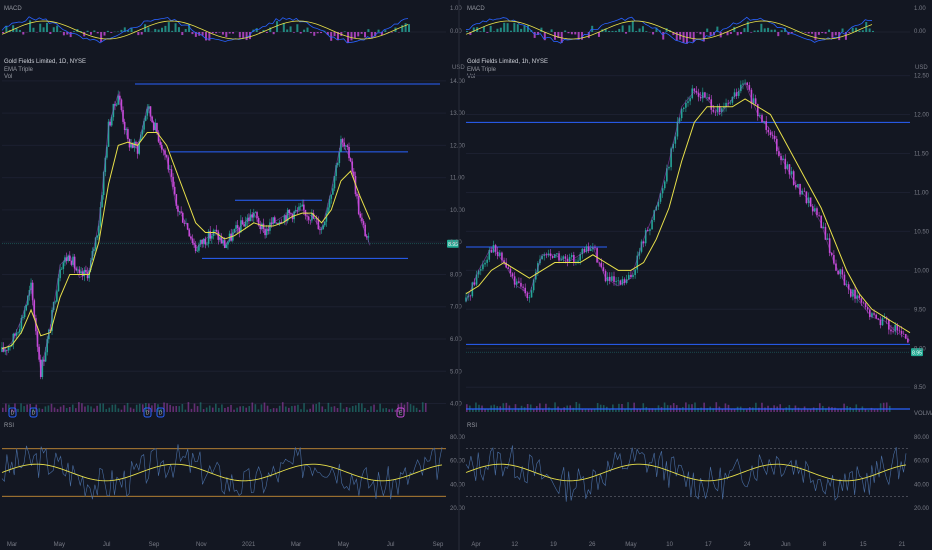 This screenshot has height=550, width=932. I want to click on left-volume-marker, so click(12, 412).